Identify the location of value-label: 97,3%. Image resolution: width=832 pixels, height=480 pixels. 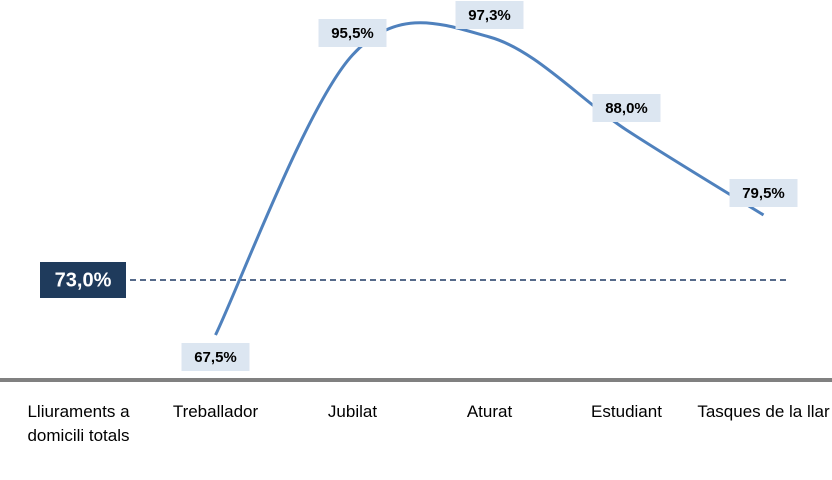
(489, 15).